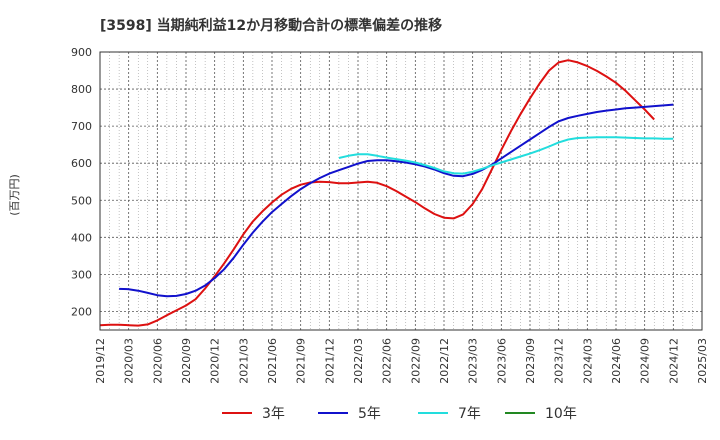 Image resolution: width=720 pixels, height=440 pixels. I want to click on x-tick-label: 2022/03, so click(358, 361).